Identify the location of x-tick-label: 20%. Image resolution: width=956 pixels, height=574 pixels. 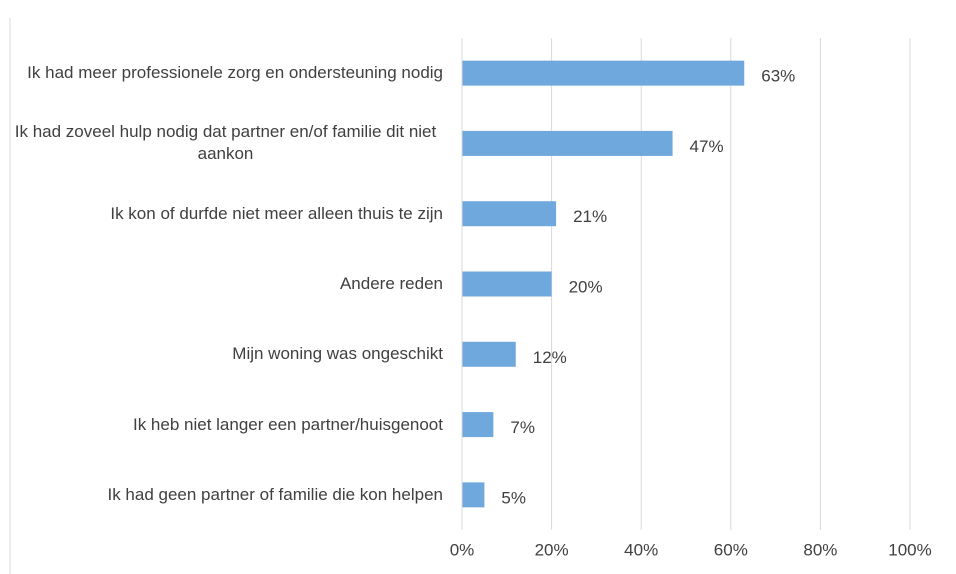
(552, 549).